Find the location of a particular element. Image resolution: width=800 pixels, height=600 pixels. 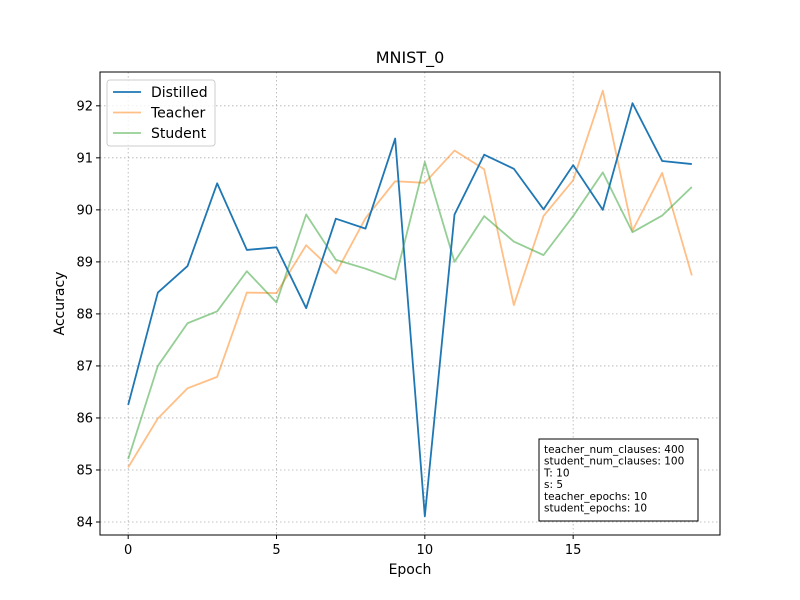

info-line: student_num_clauses: 100 is located at coordinates (614, 462).